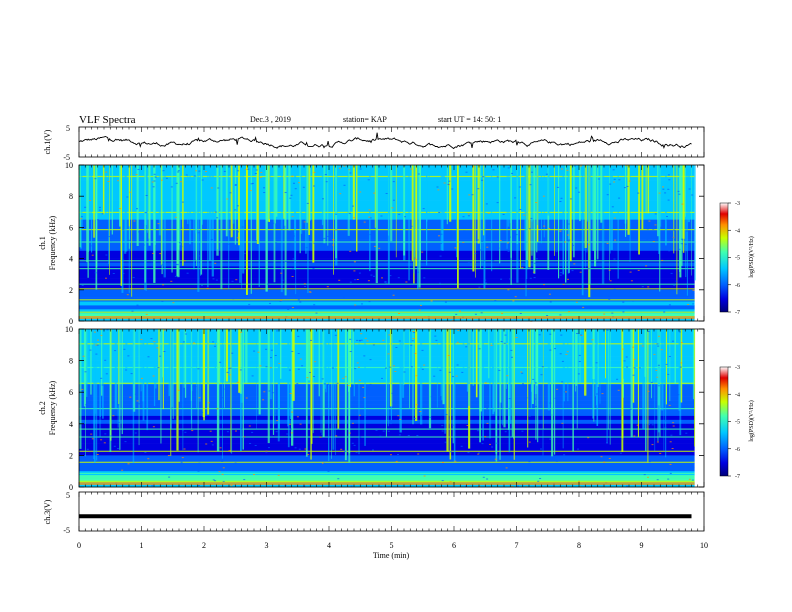  What do you see at coordinates (387, 483) in the screenshot?
I see `spectrogram-low-freq-band` at bounding box center [387, 483].